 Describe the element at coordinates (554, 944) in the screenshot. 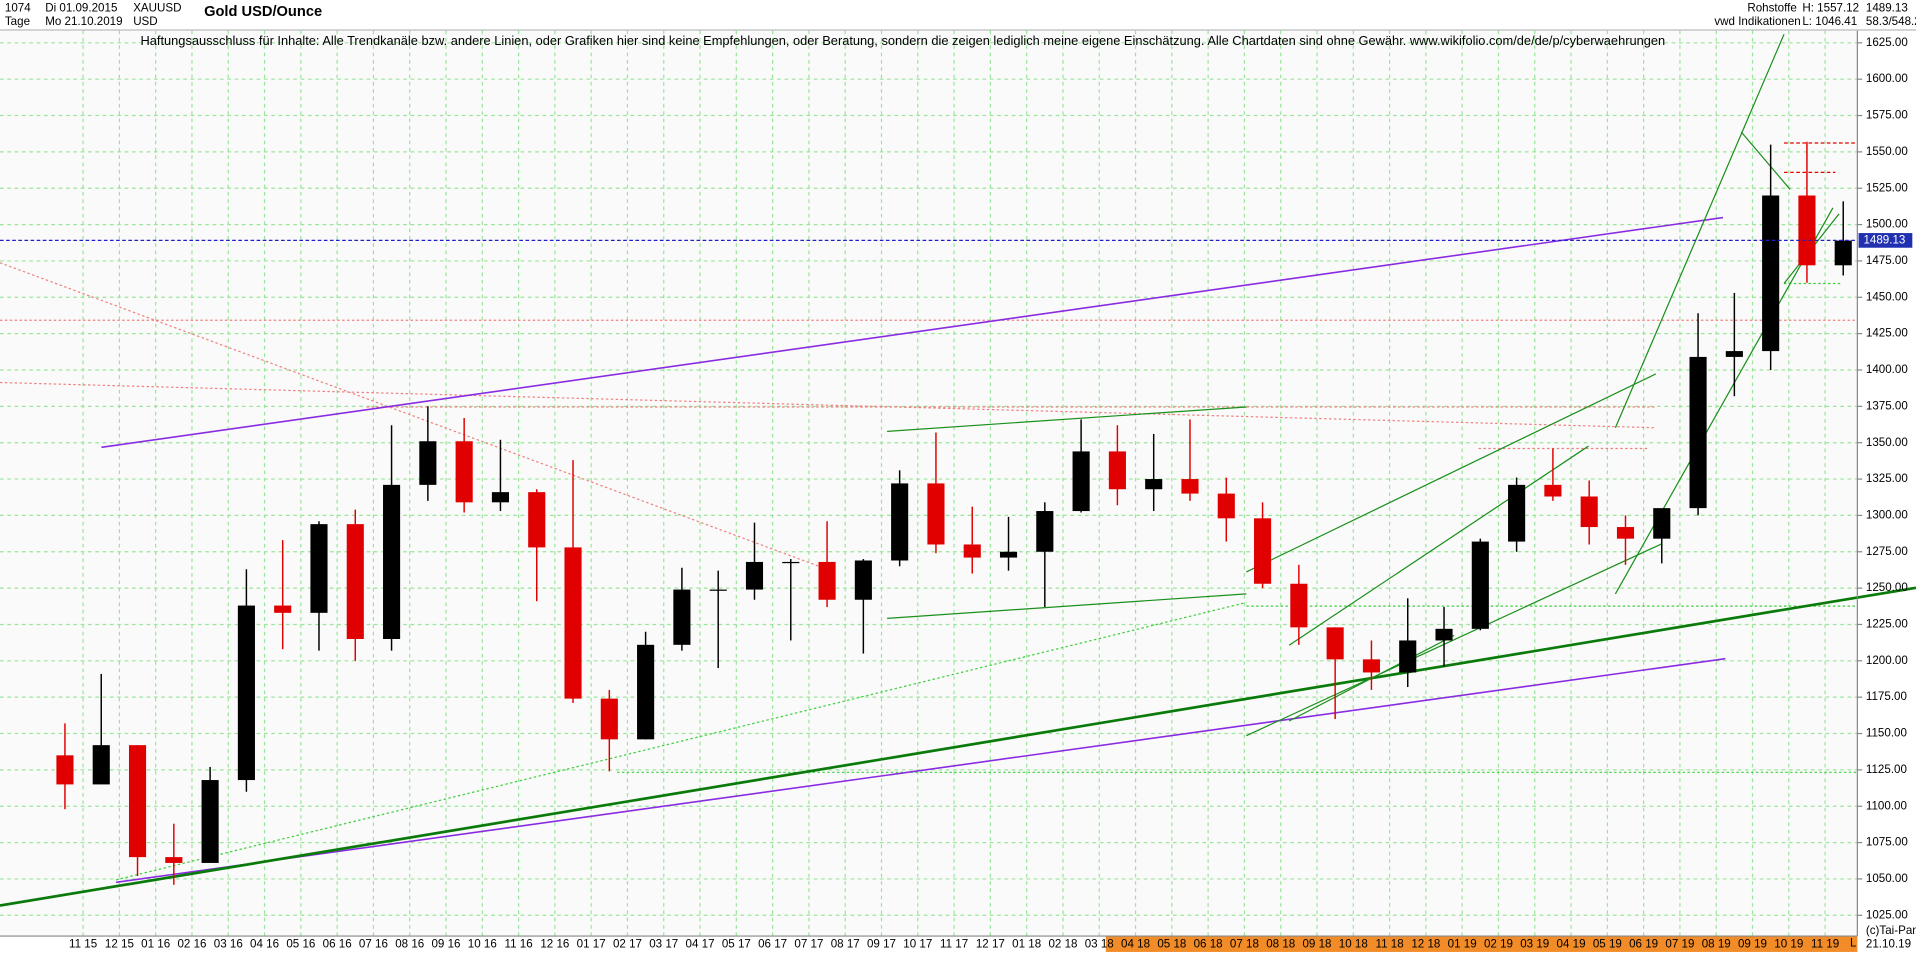

I see `x-tick-label: 12 16` at that location.